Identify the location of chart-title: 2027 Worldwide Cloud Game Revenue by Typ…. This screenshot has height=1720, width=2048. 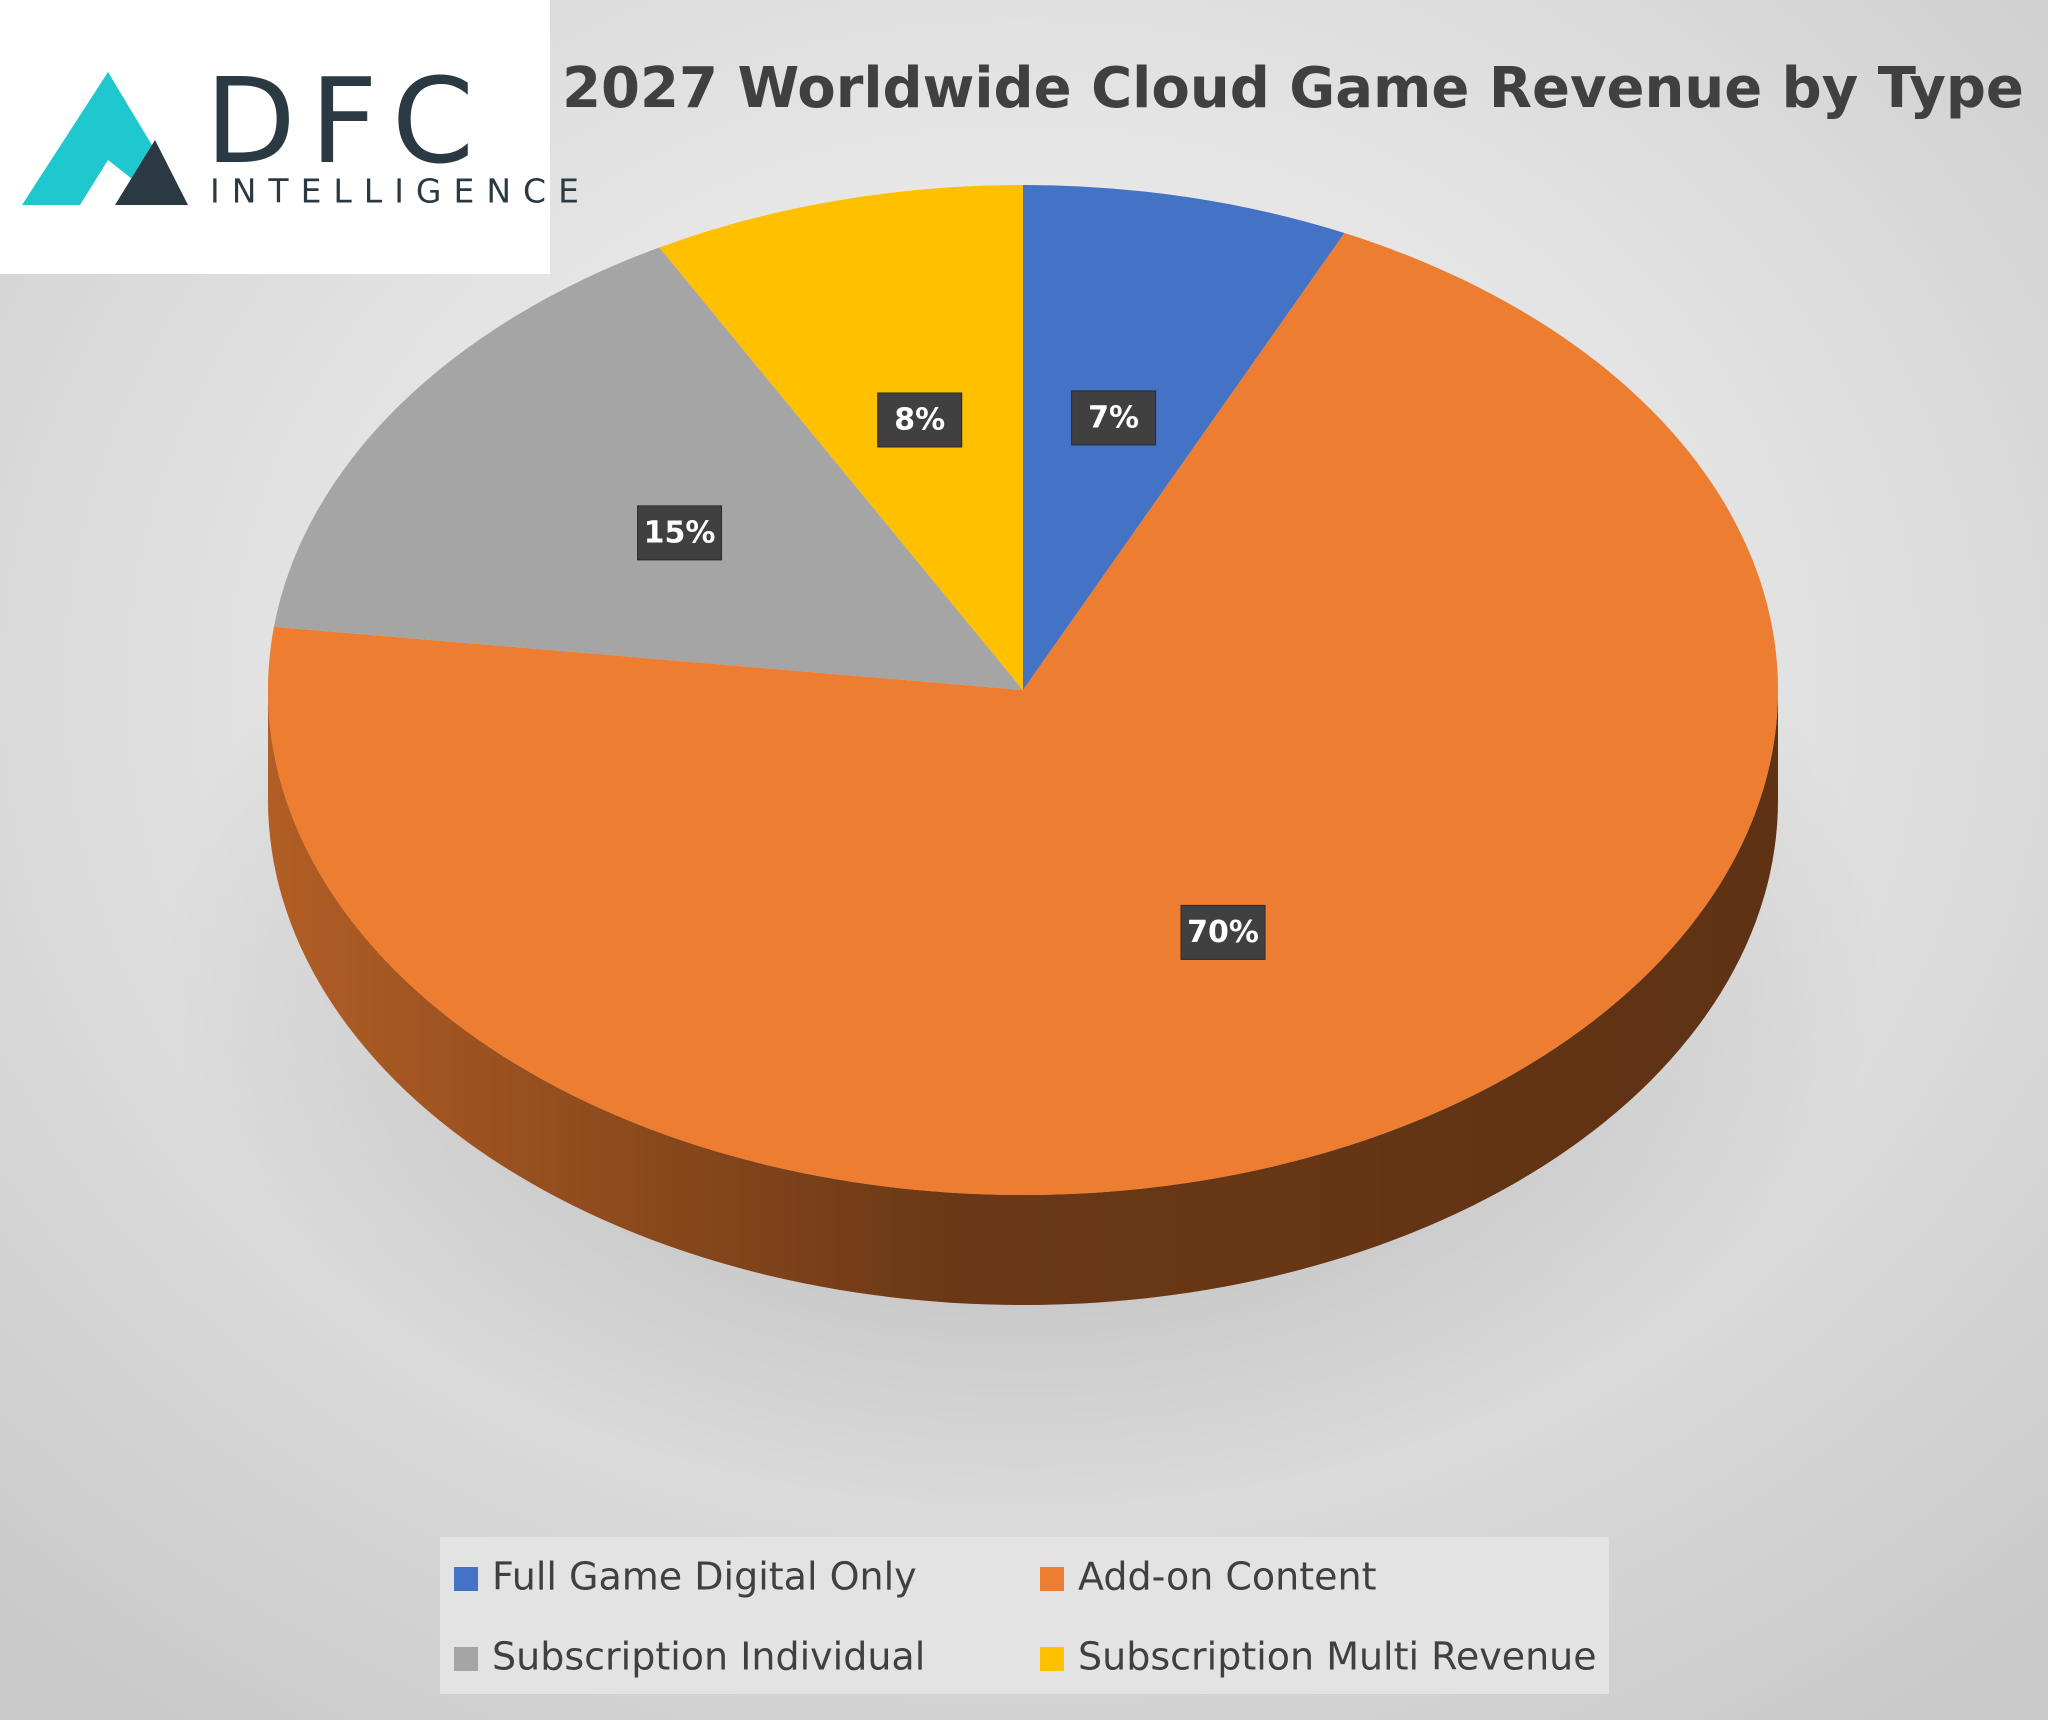
(1293, 88).